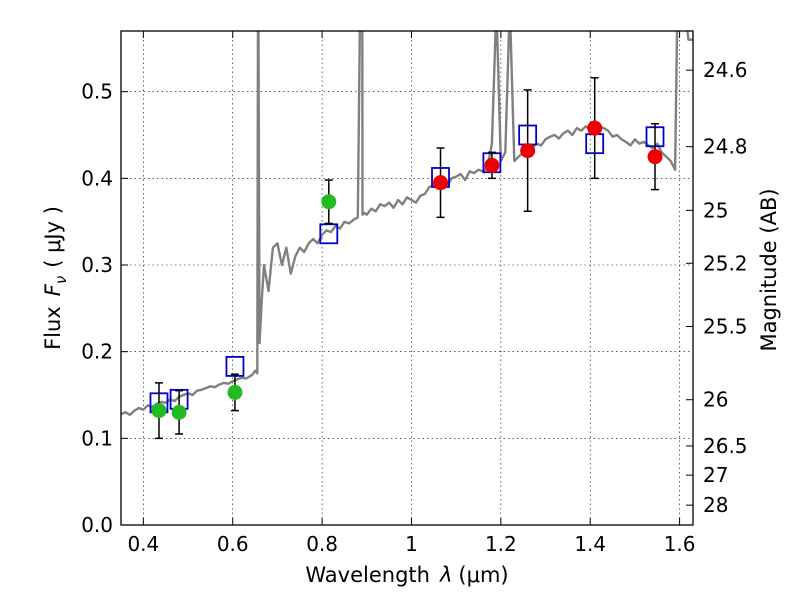  Describe the element at coordinates (715, 475) in the screenshot. I see `mag-tick-label: 27` at that location.